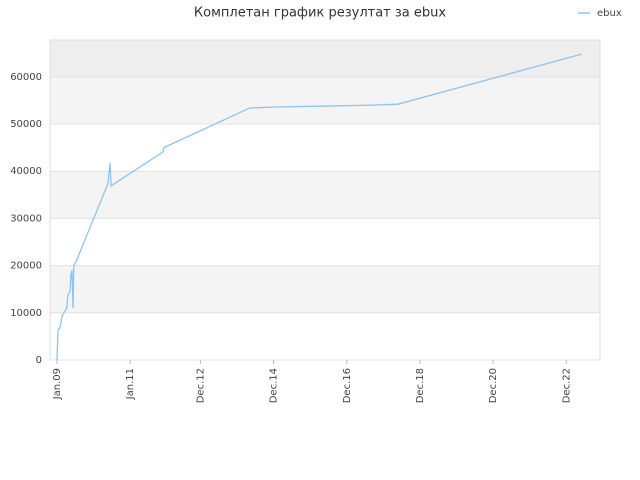 This screenshot has height=480, width=640. I want to click on y-tick-label: 50000, so click(26, 124).